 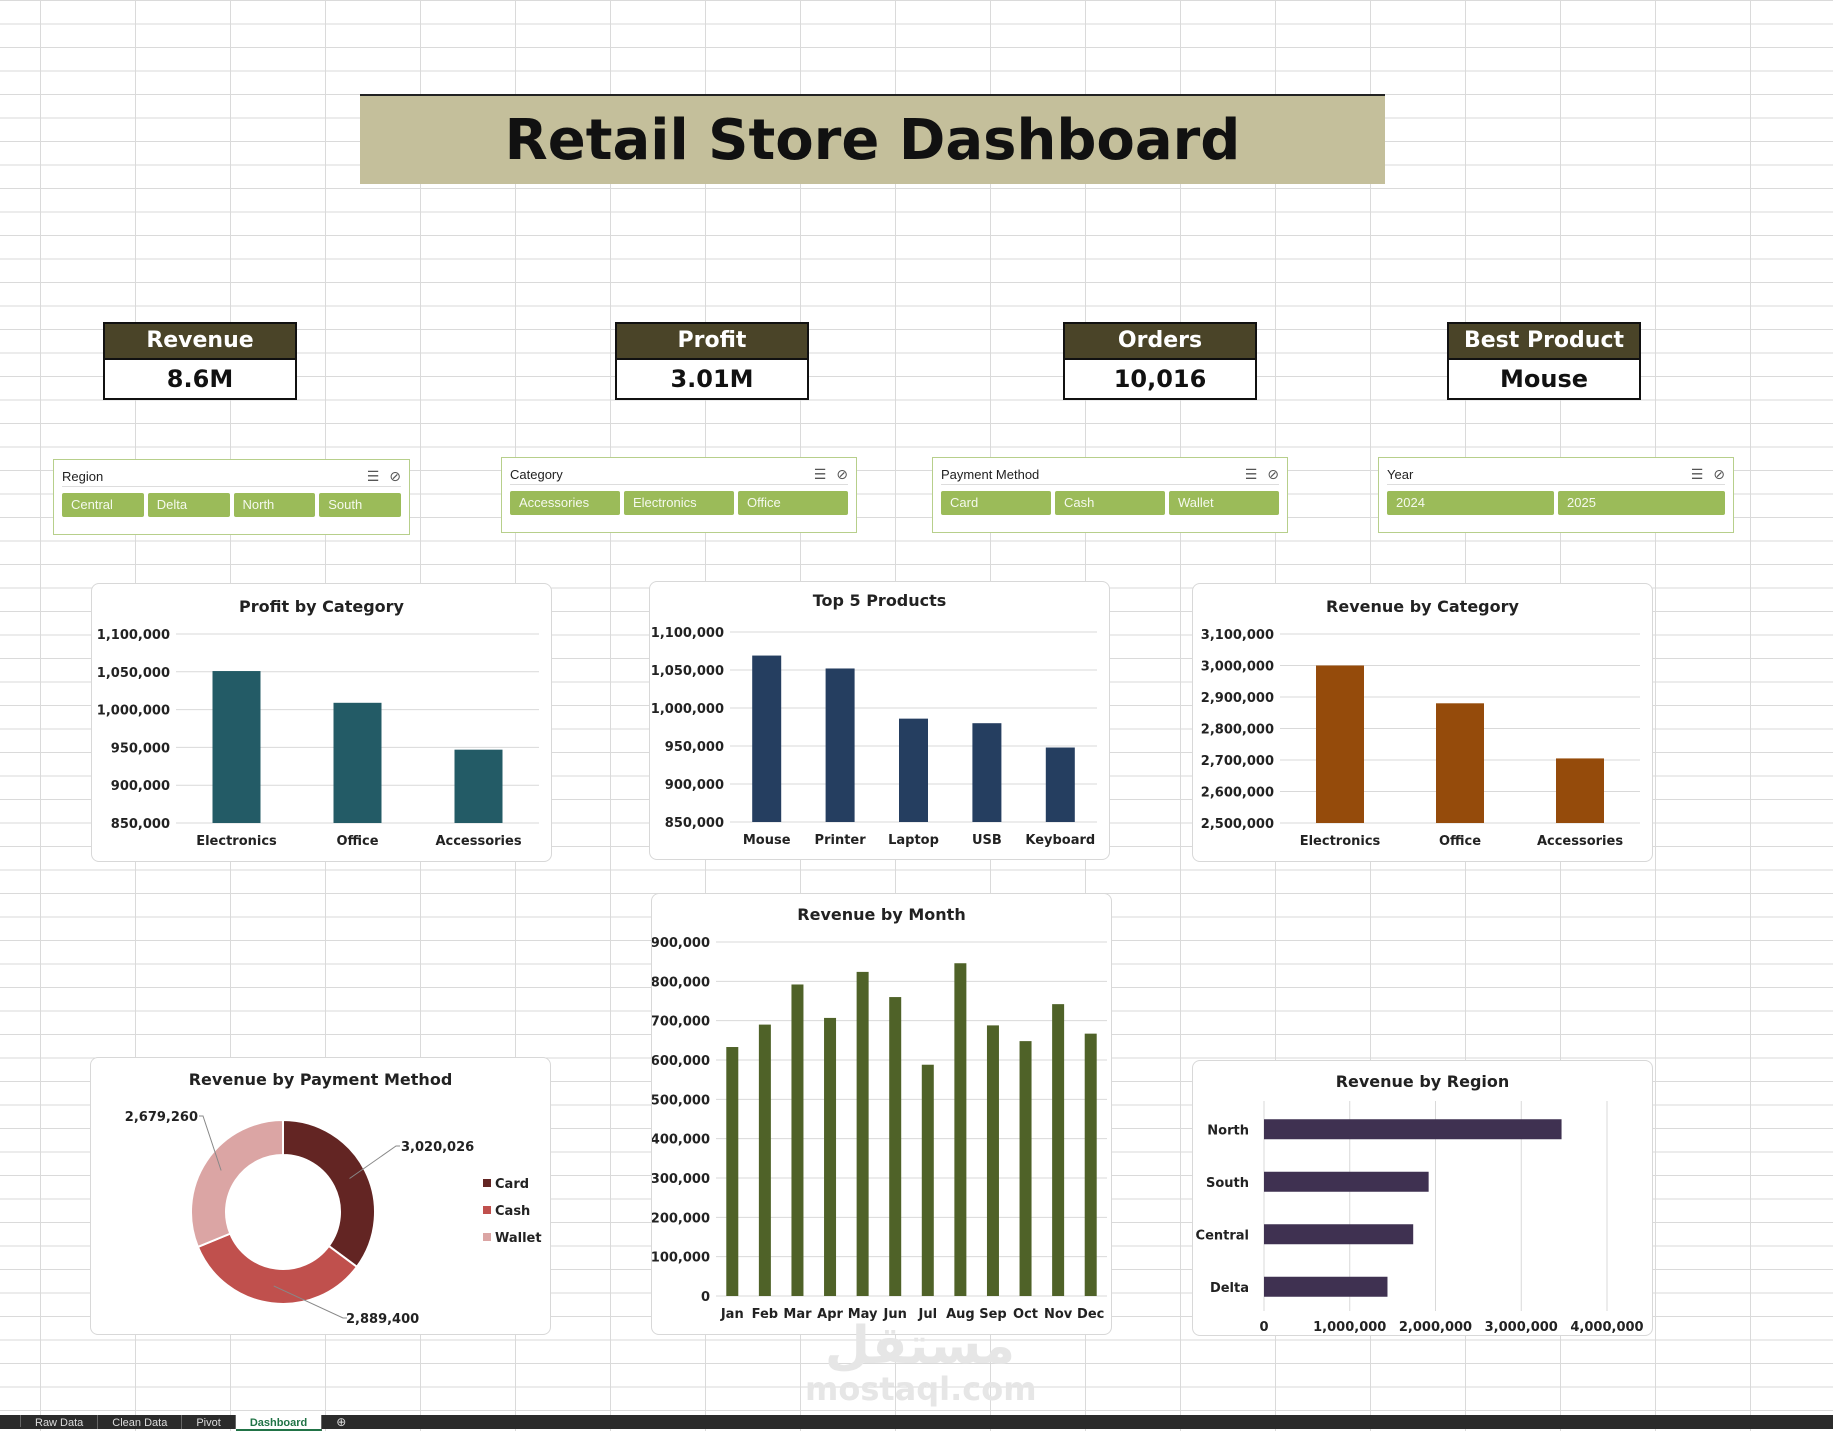 What do you see at coordinates (357, 762) in the screenshot?
I see `bar-office` at bounding box center [357, 762].